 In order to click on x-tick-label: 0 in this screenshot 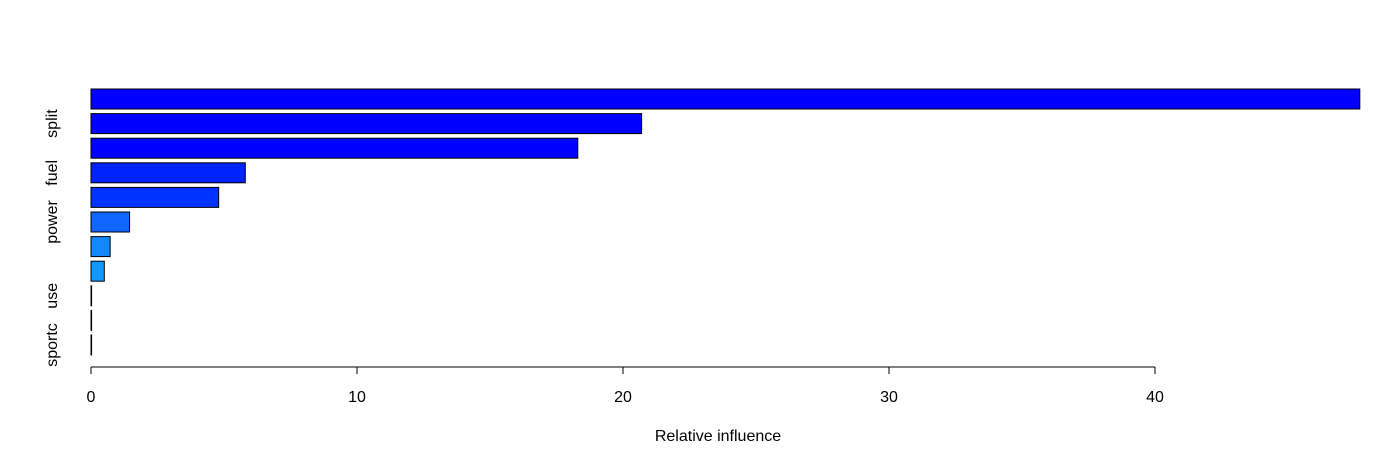, I will do `click(91, 397)`.